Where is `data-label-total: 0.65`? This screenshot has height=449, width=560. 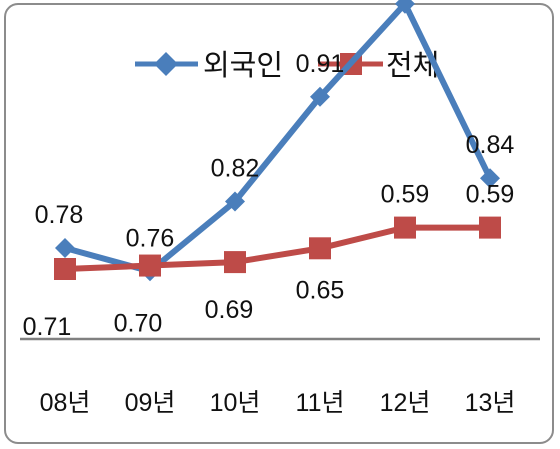
data-label-total: 0.65 is located at coordinates (320, 290).